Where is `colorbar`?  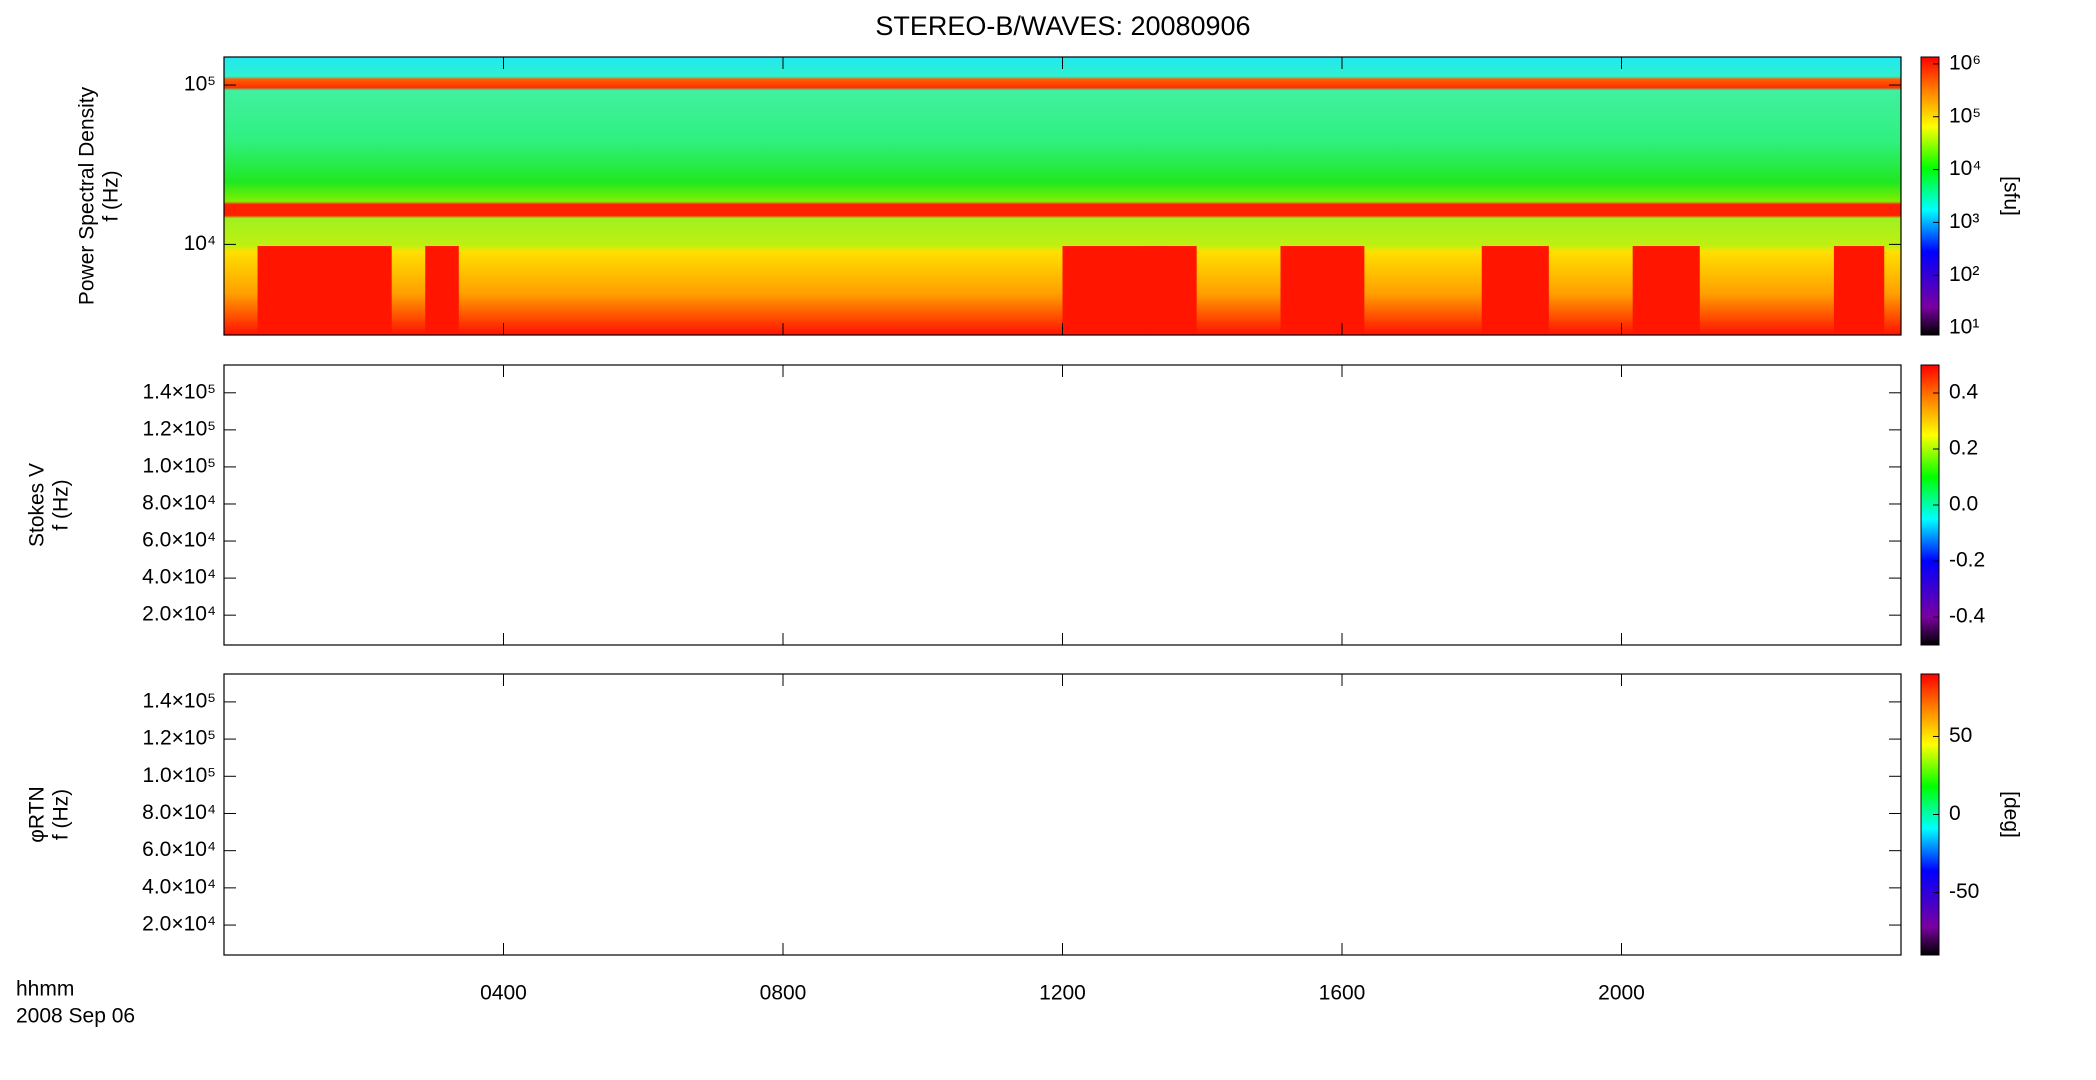 colorbar is located at coordinates (1930, 196).